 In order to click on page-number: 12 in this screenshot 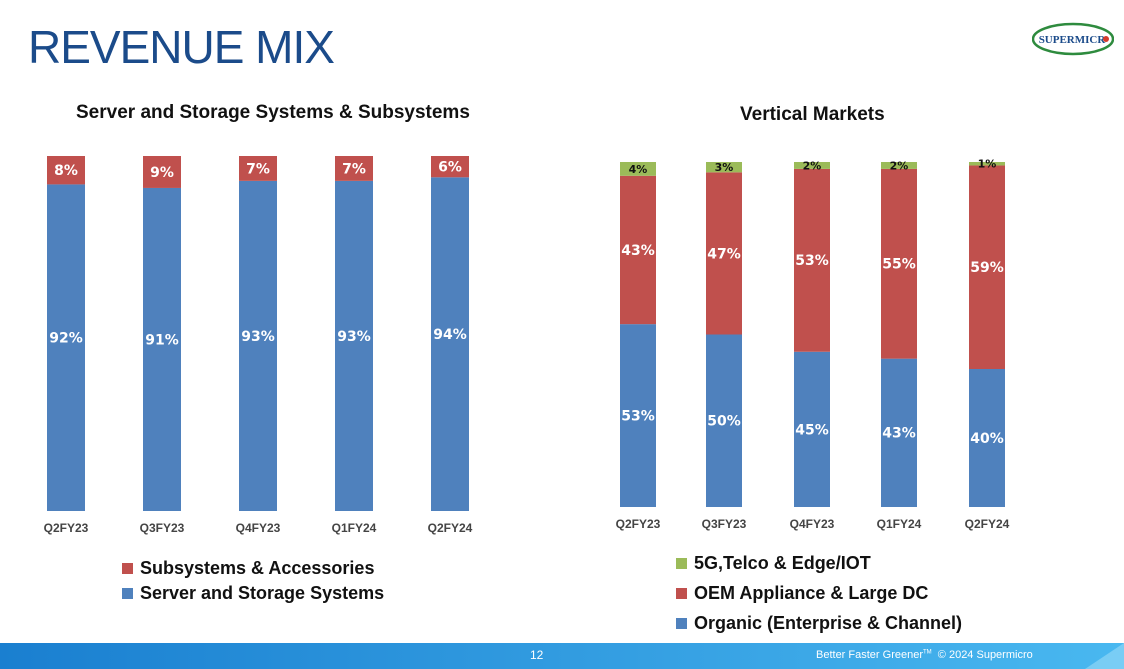, I will do `click(537, 655)`.